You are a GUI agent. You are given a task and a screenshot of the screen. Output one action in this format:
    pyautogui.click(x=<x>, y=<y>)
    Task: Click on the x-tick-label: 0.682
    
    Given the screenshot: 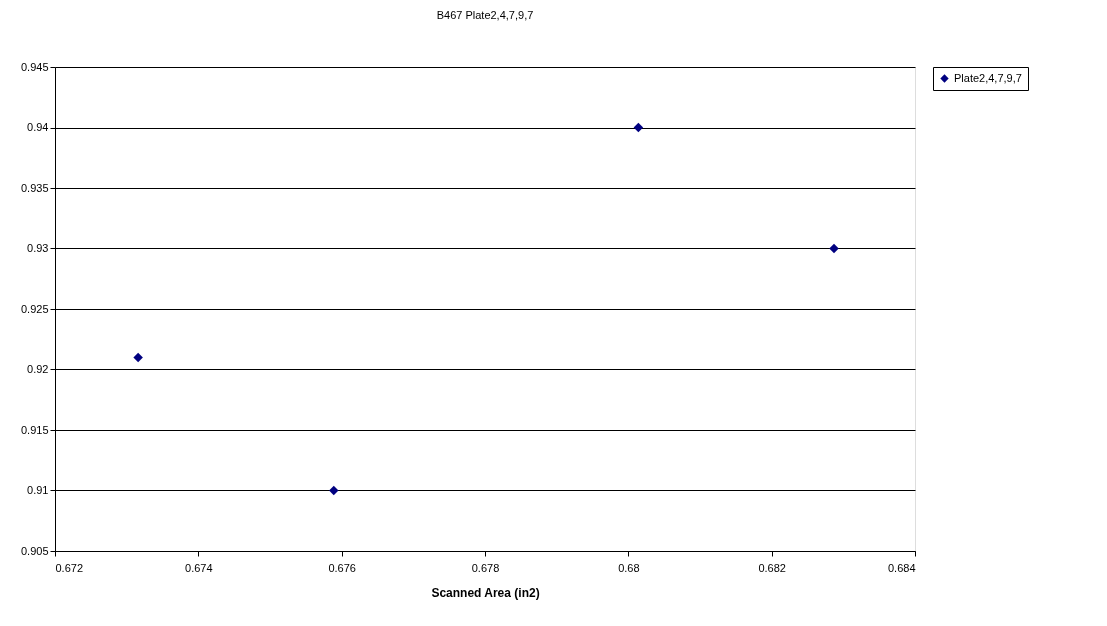 What is the action you would take?
    pyautogui.click(x=772, y=567)
    